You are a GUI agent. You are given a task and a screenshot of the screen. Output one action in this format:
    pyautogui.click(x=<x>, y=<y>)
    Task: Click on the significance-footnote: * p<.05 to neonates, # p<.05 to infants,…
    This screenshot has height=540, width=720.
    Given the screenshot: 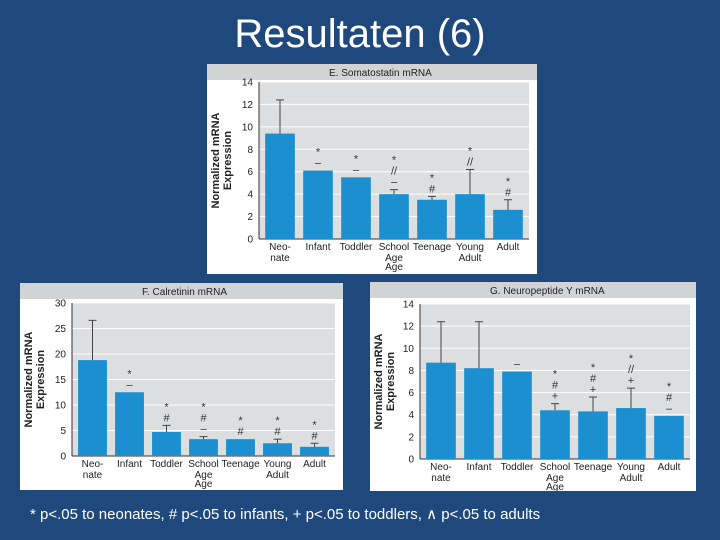 What is the action you would take?
    pyautogui.click(x=285, y=514)
    